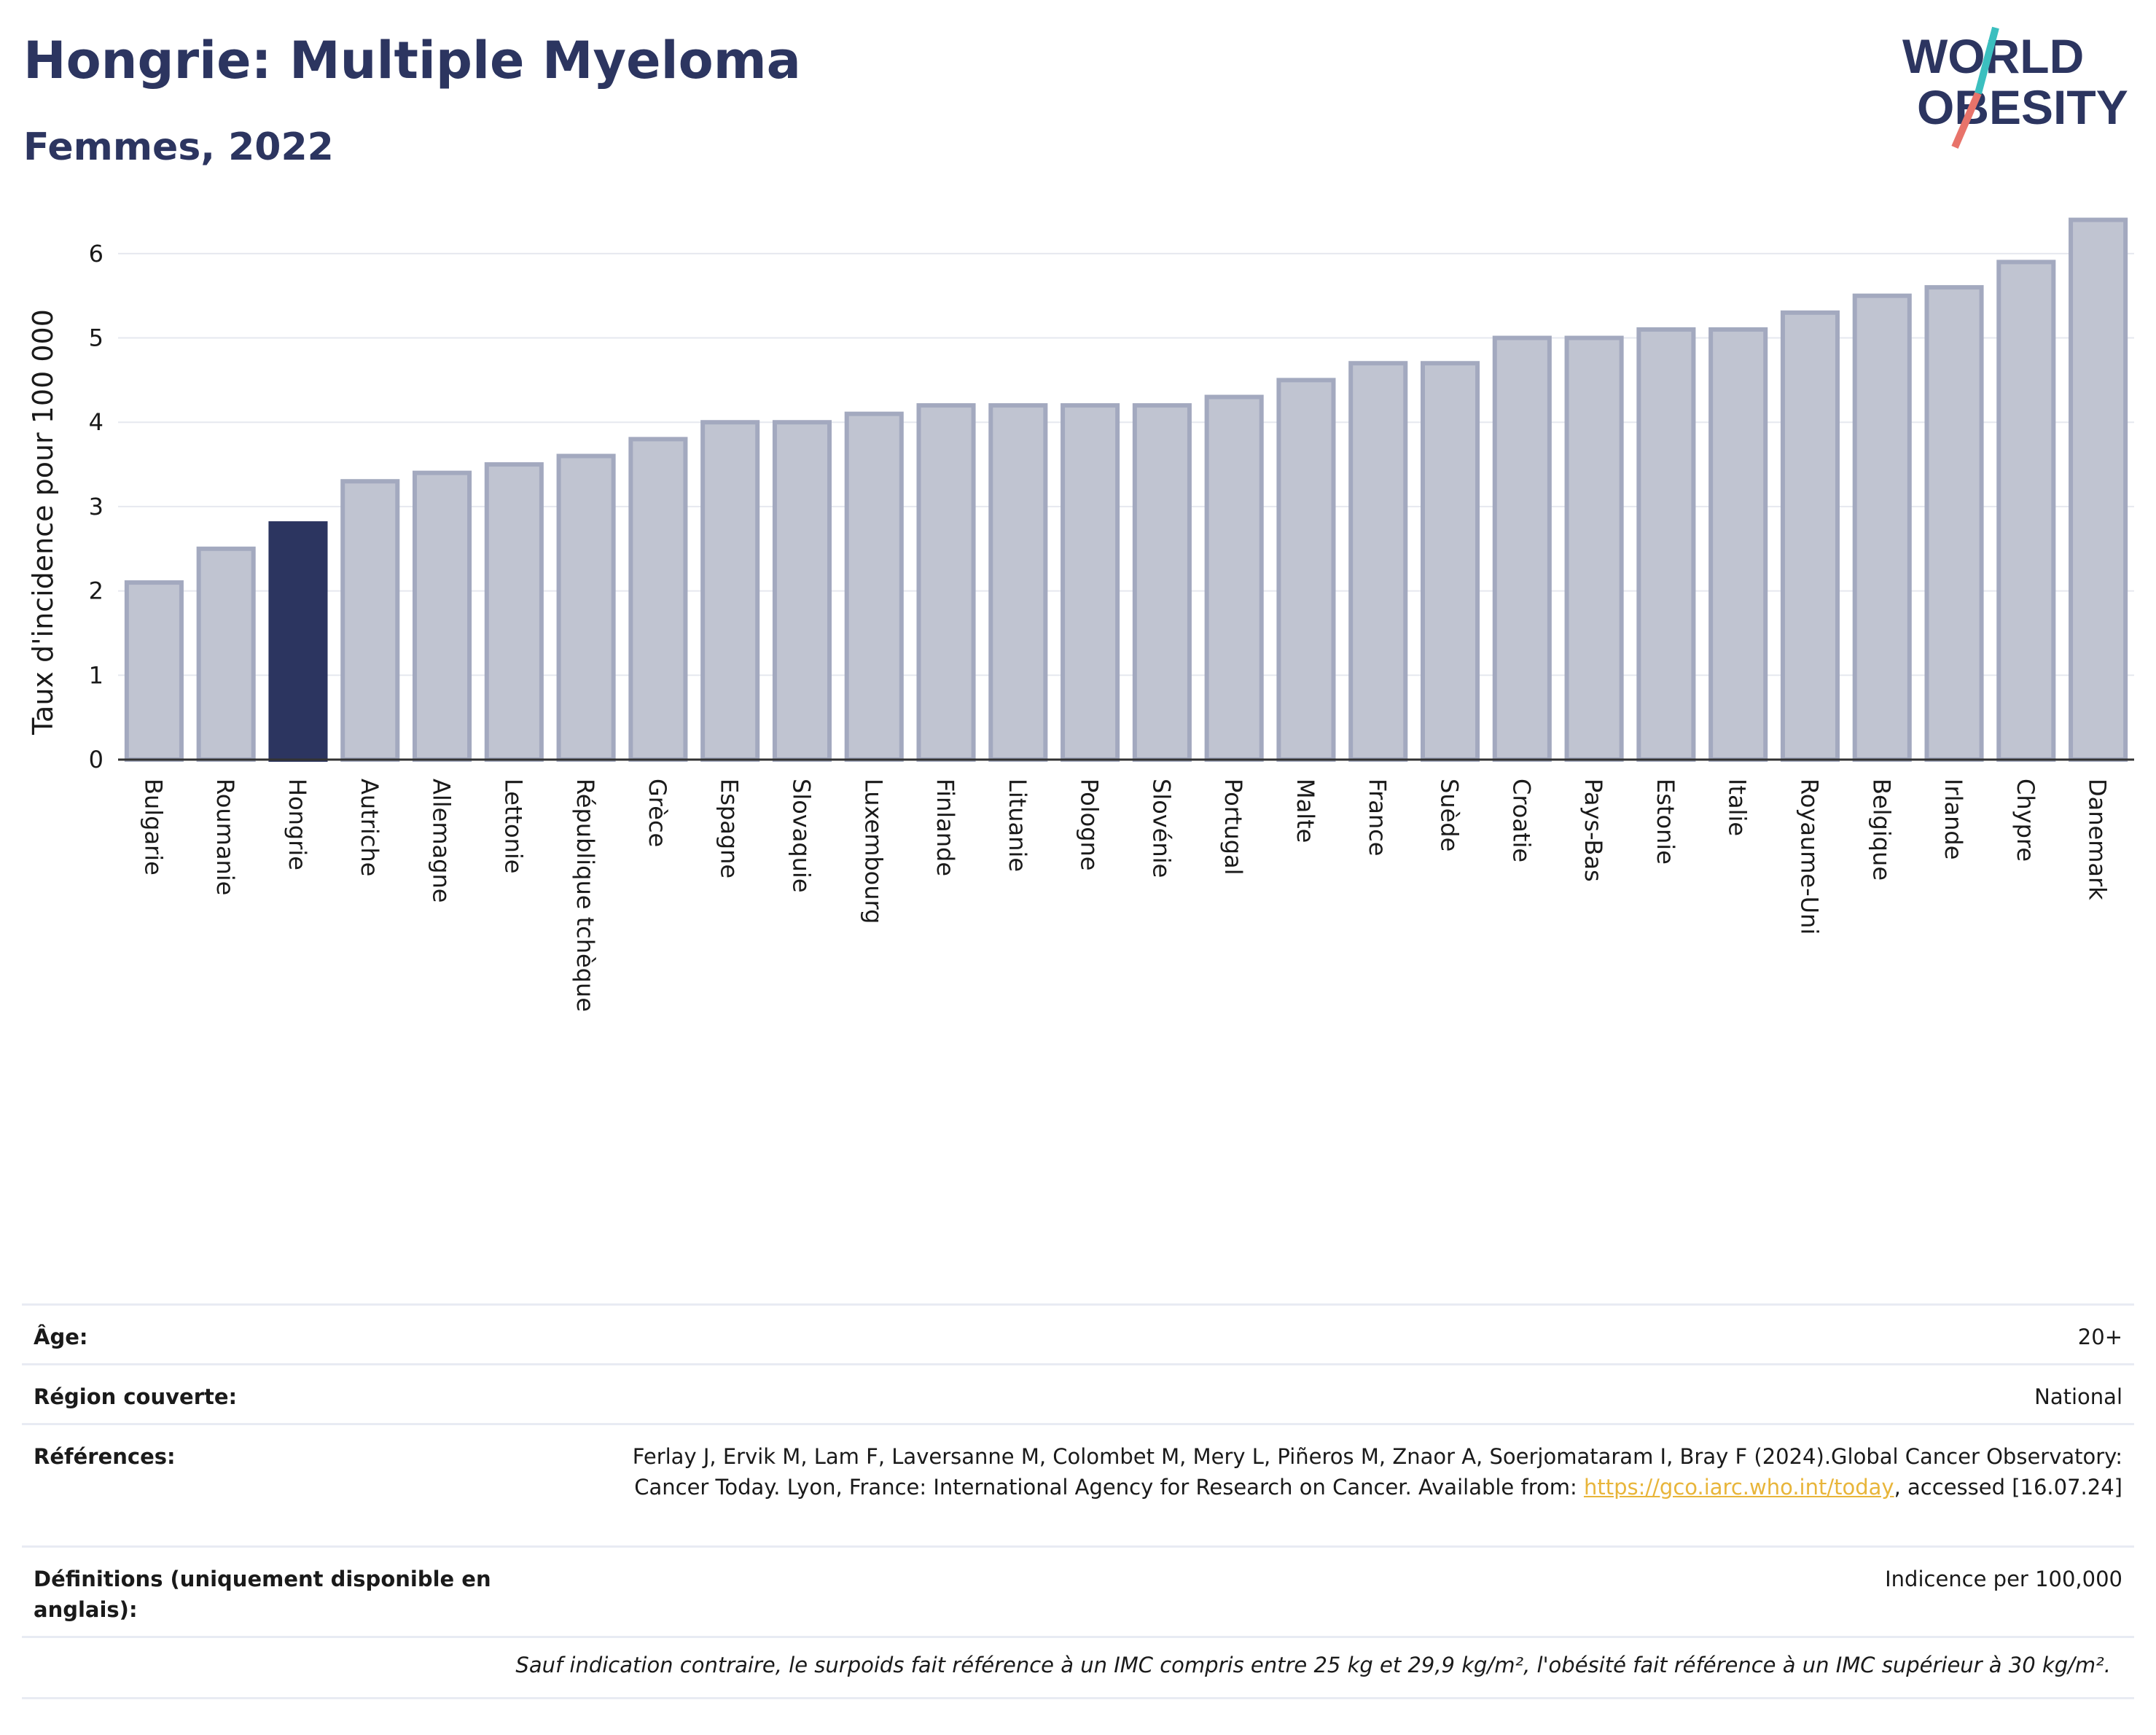 The image size is (2156, 1735). I want to click on bar-roumanie, so click(226, 654).